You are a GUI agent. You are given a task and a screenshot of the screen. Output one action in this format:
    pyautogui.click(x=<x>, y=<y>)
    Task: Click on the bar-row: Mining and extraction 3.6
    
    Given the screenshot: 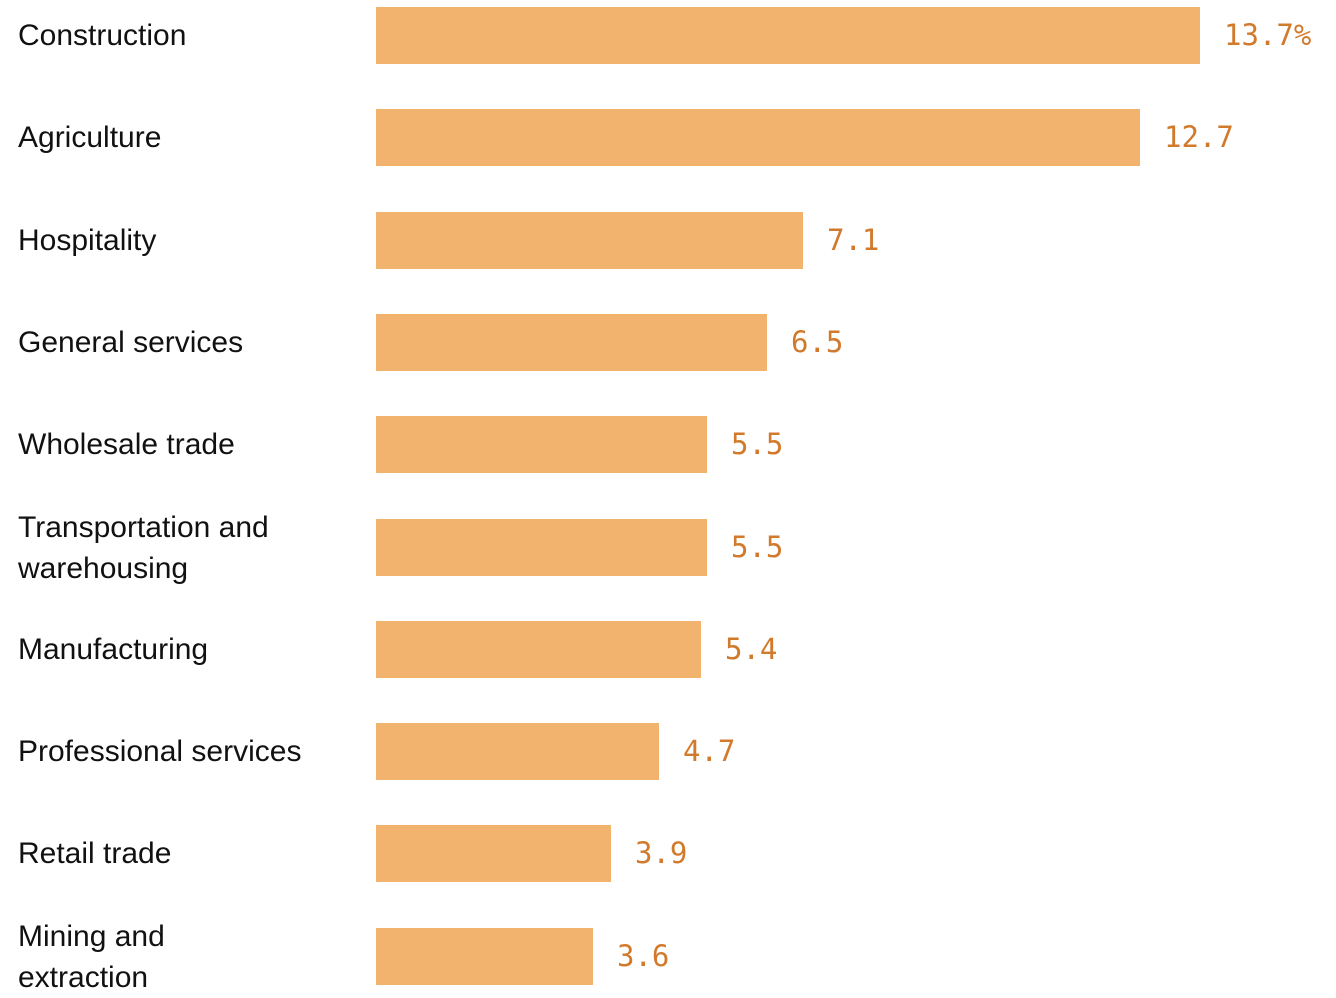 What is the action you would take?
    pyautogui.click(x=668, y=957)
    